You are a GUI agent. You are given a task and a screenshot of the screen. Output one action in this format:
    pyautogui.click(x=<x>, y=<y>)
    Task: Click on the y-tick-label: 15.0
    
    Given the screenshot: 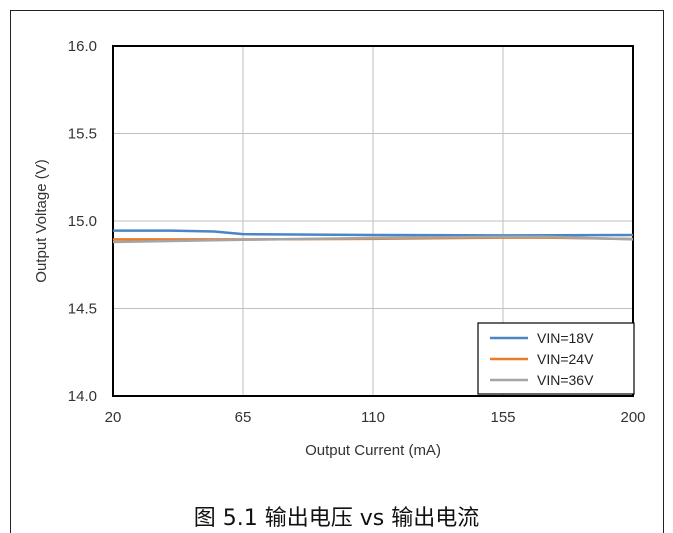 What is the action you would take?
    pyautogui.click(x=82, y=221)
    